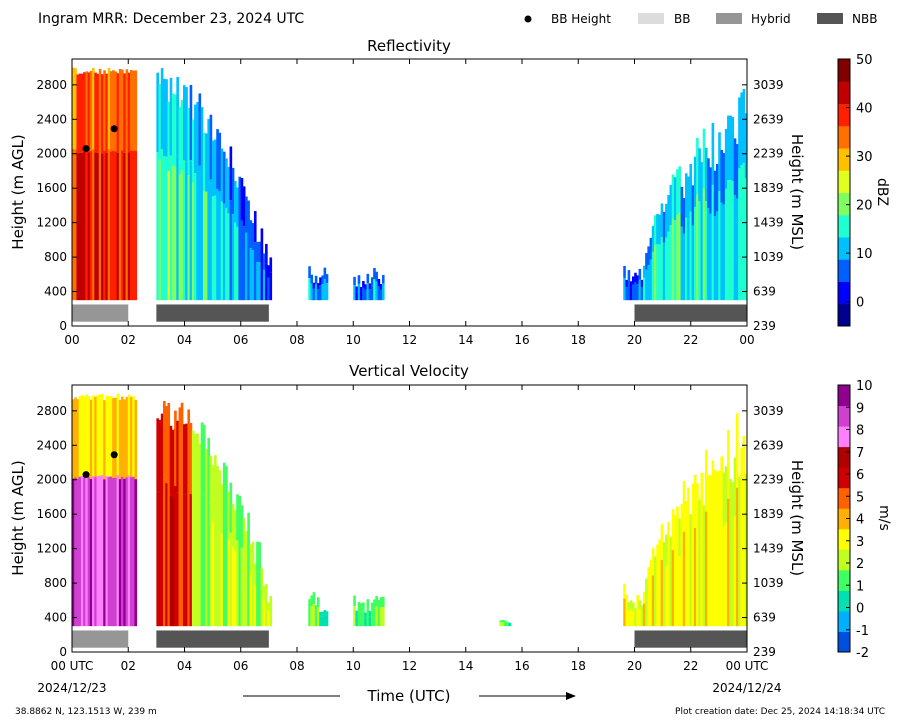  I want to click on reflectivity-ylabel-right: Height (m MSL), so click(797, 192).